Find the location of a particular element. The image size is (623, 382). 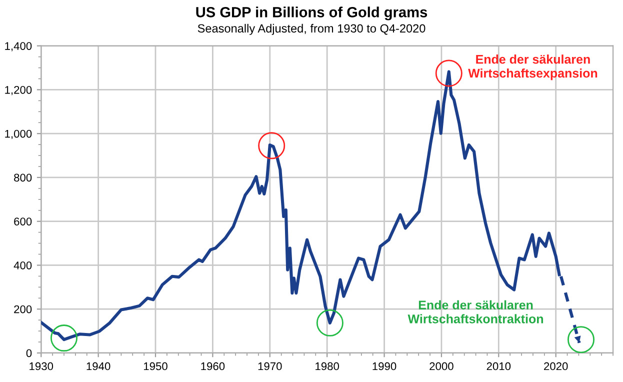

y-tick-label: 1,200 is located at coordinates (18, 91).